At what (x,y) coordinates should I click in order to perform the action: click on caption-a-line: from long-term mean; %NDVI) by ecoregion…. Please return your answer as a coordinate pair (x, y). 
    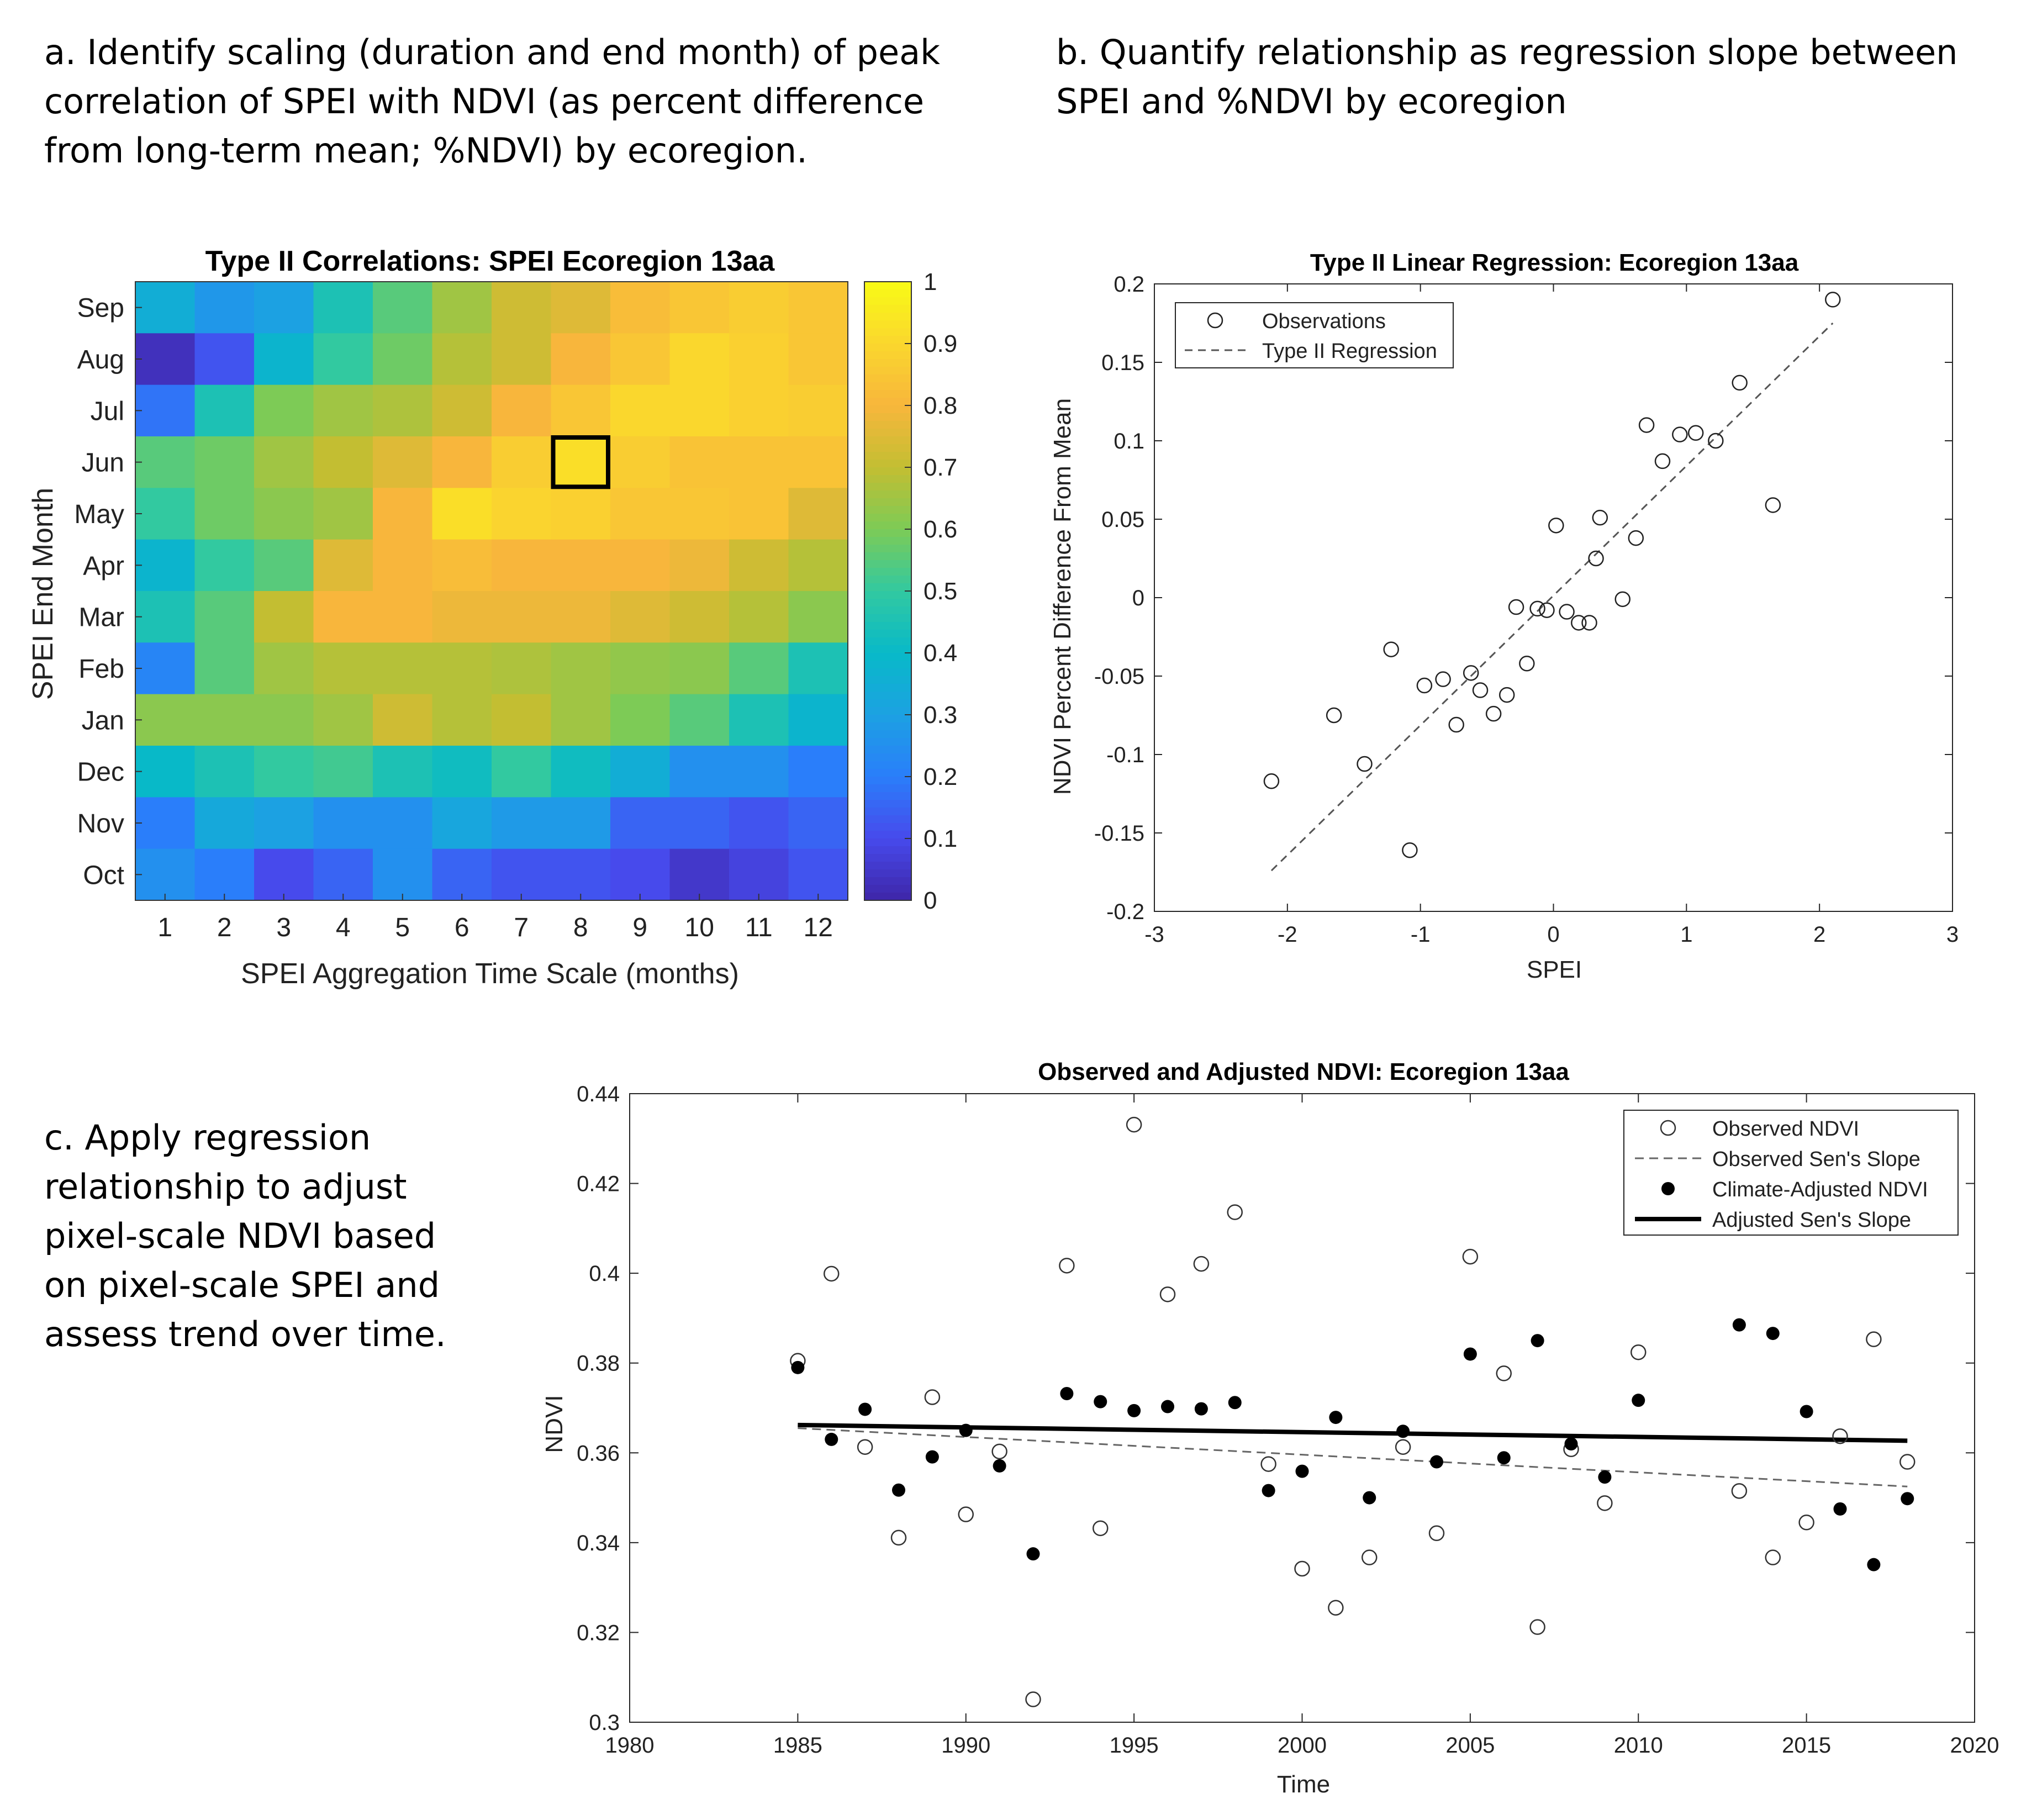
    Looking at the image, I should click on (426, 151).